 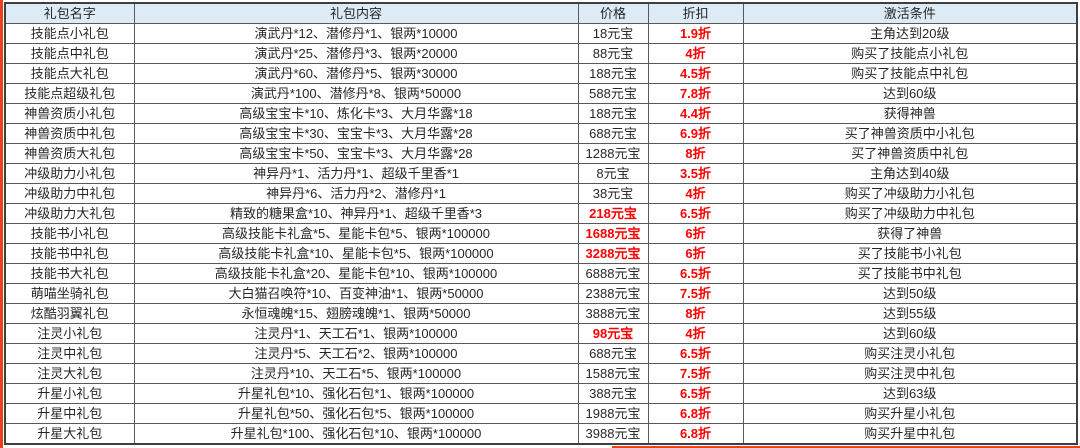 What do you see at coordinates (69, 413) in the screenshot?
I see `gift-name-cell: 升星中礼包` at bounding box center [69, 413].